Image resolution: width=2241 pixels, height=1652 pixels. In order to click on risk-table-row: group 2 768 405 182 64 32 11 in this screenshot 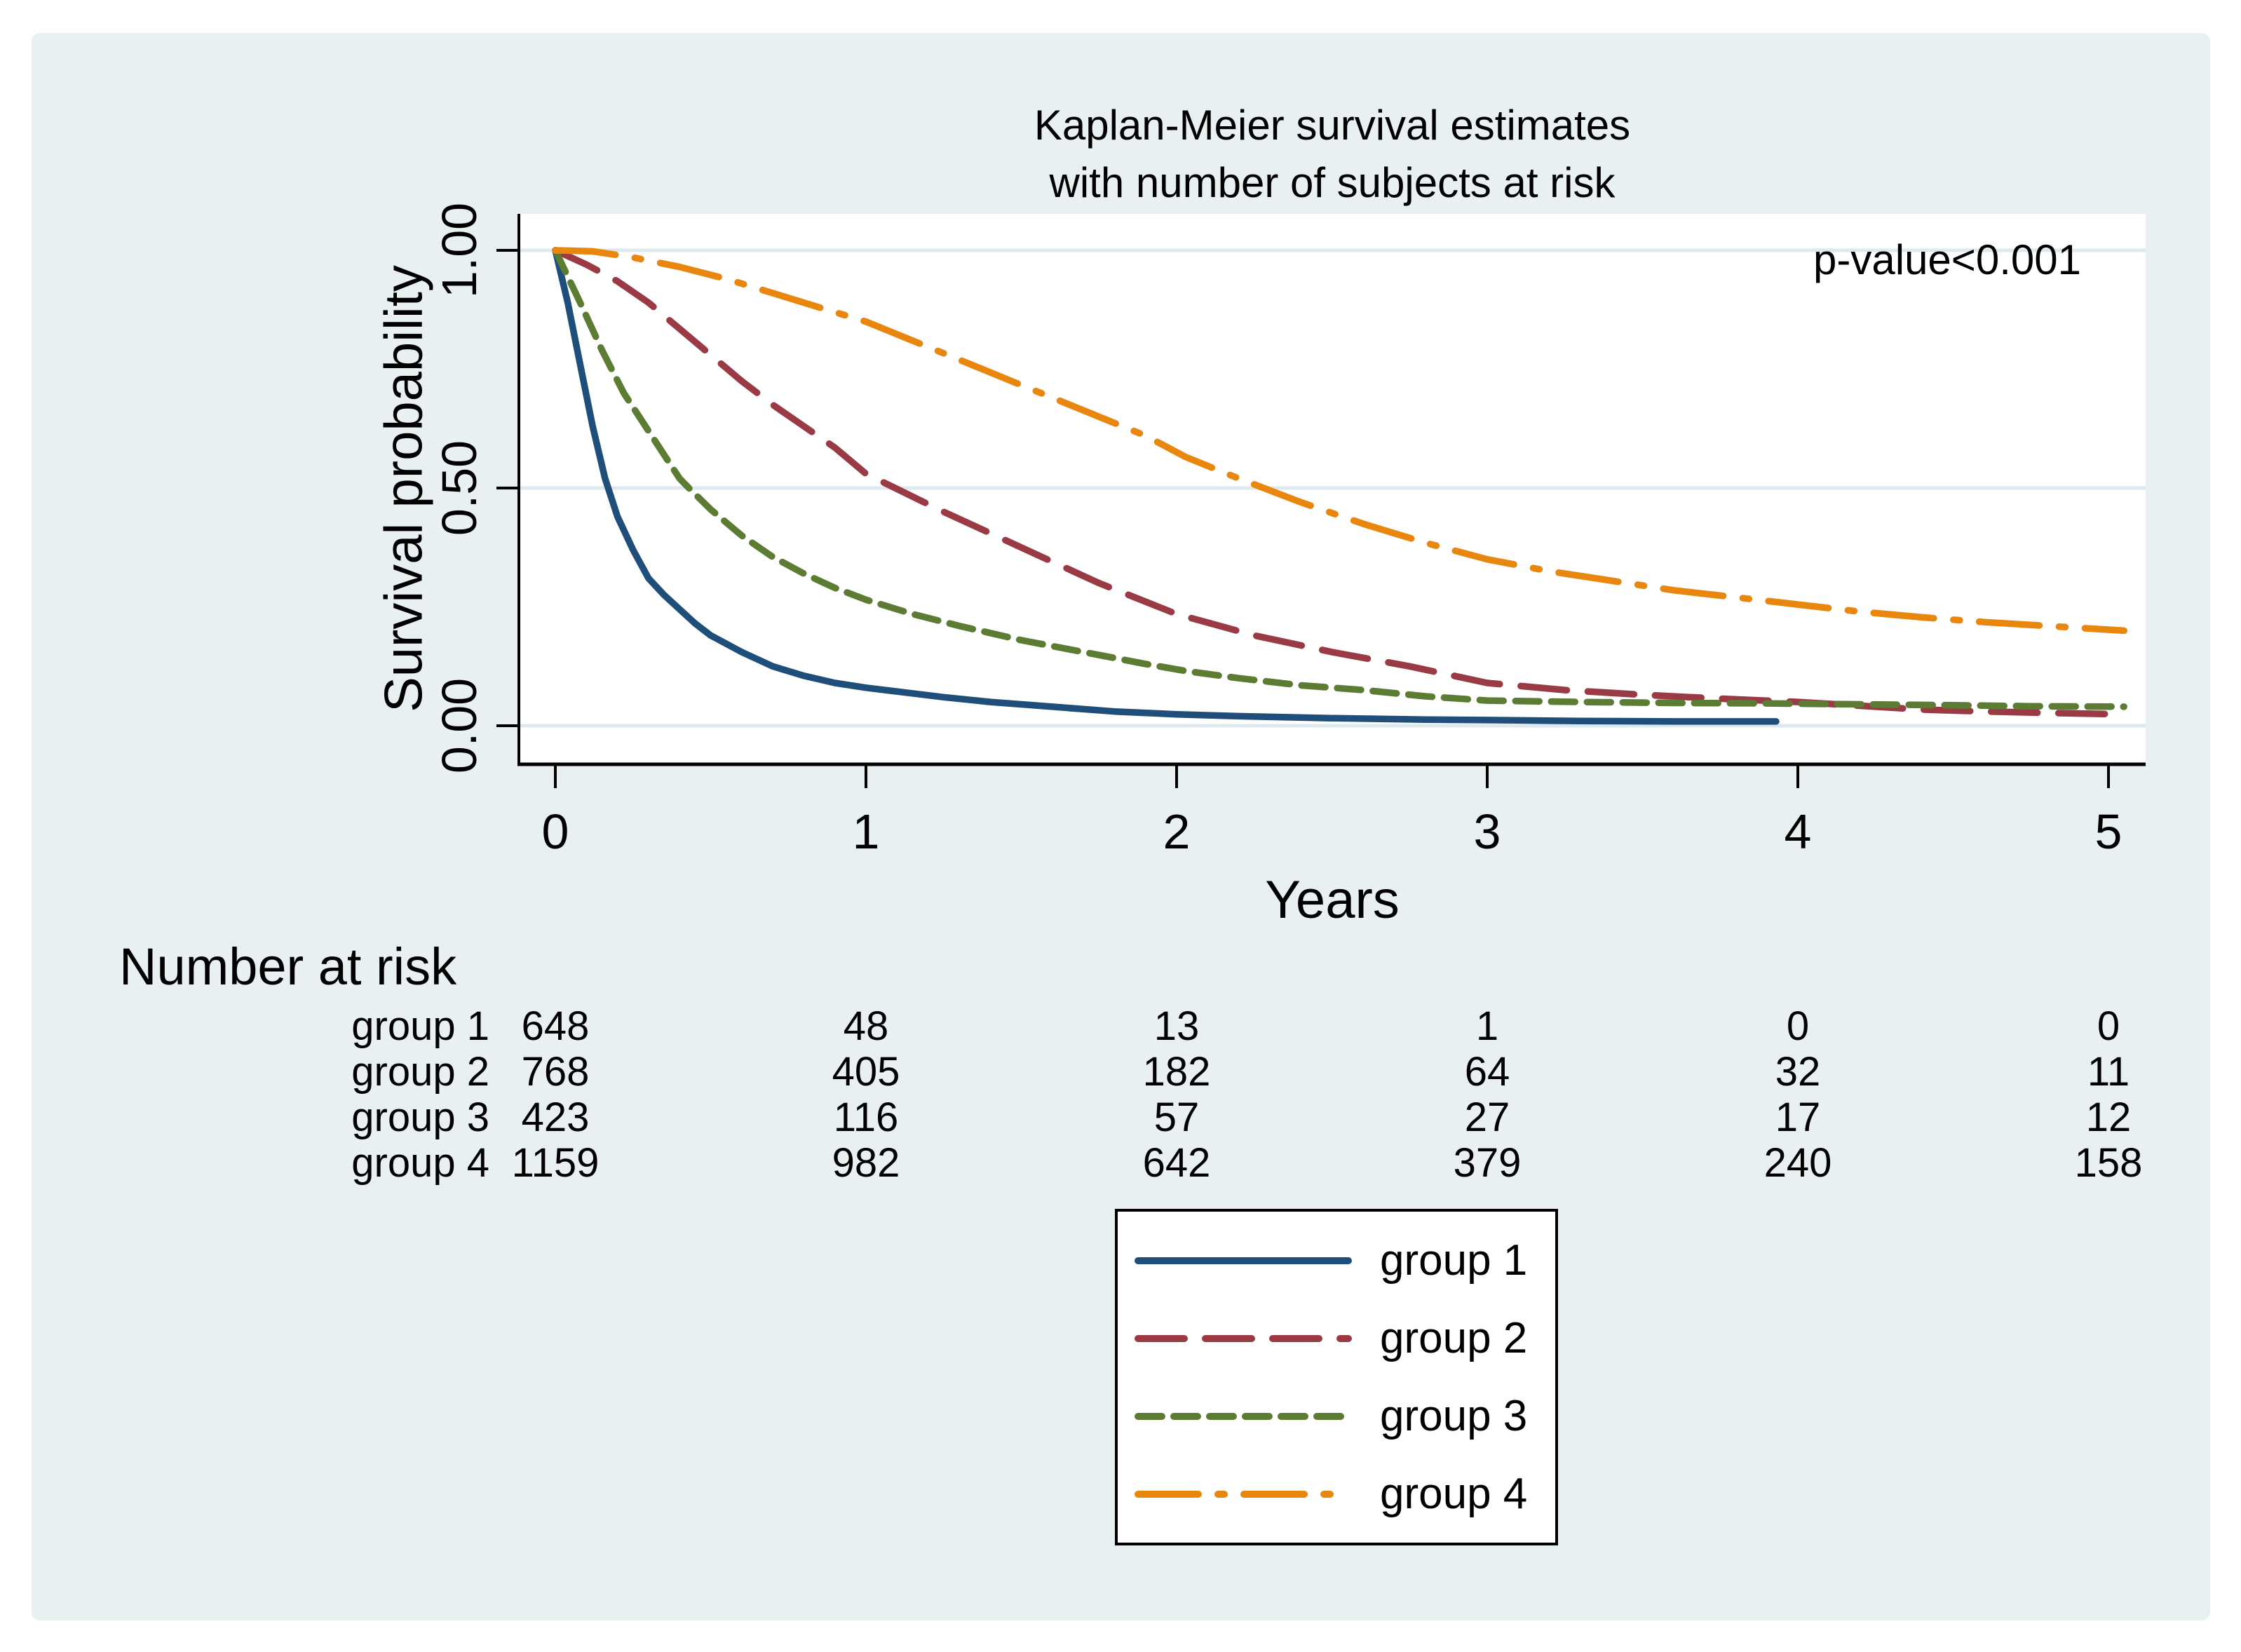, I will do `click(1120, 1072)`.